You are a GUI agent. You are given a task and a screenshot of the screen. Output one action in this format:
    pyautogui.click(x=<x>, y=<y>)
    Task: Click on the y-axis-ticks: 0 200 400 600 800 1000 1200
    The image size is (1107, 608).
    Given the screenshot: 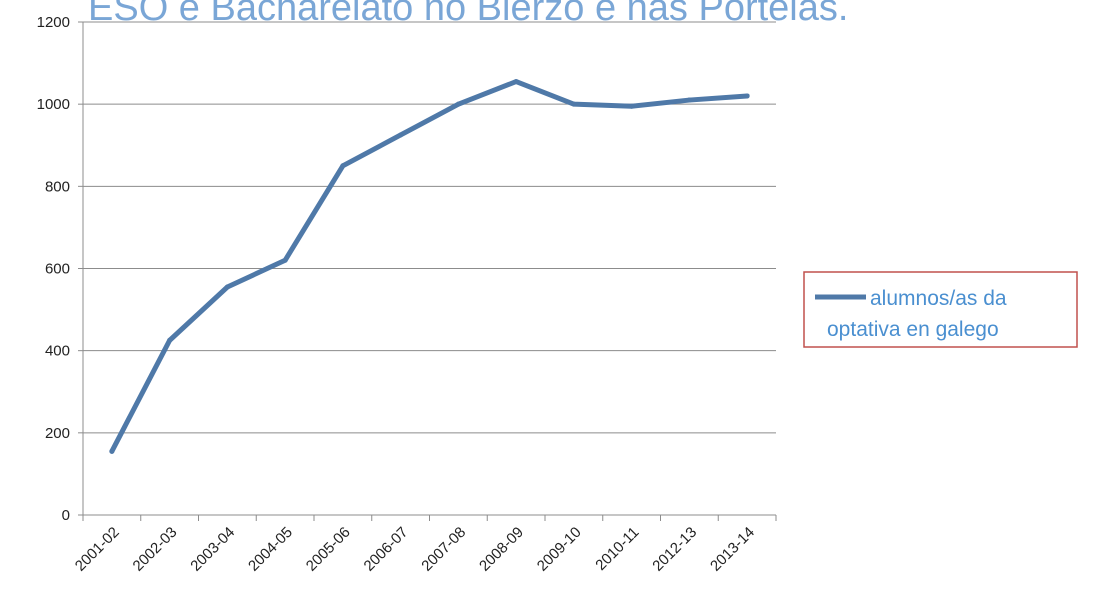 What is the action you would take?
    pyautogui.click(x=53, y=269)
    